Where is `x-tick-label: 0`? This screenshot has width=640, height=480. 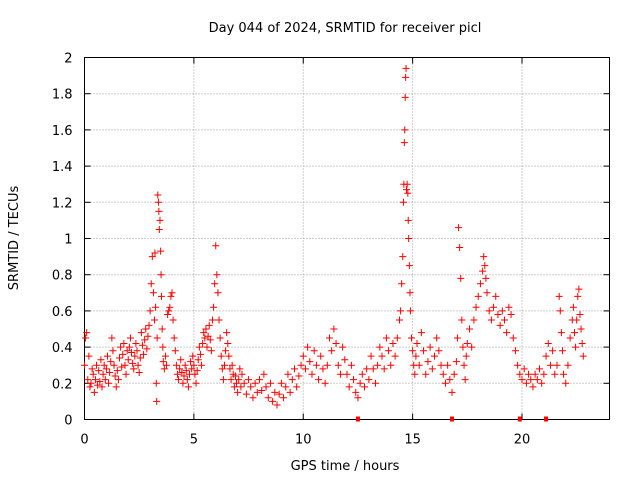
x-tick-label: 0 is located at coordinates (84, 440).